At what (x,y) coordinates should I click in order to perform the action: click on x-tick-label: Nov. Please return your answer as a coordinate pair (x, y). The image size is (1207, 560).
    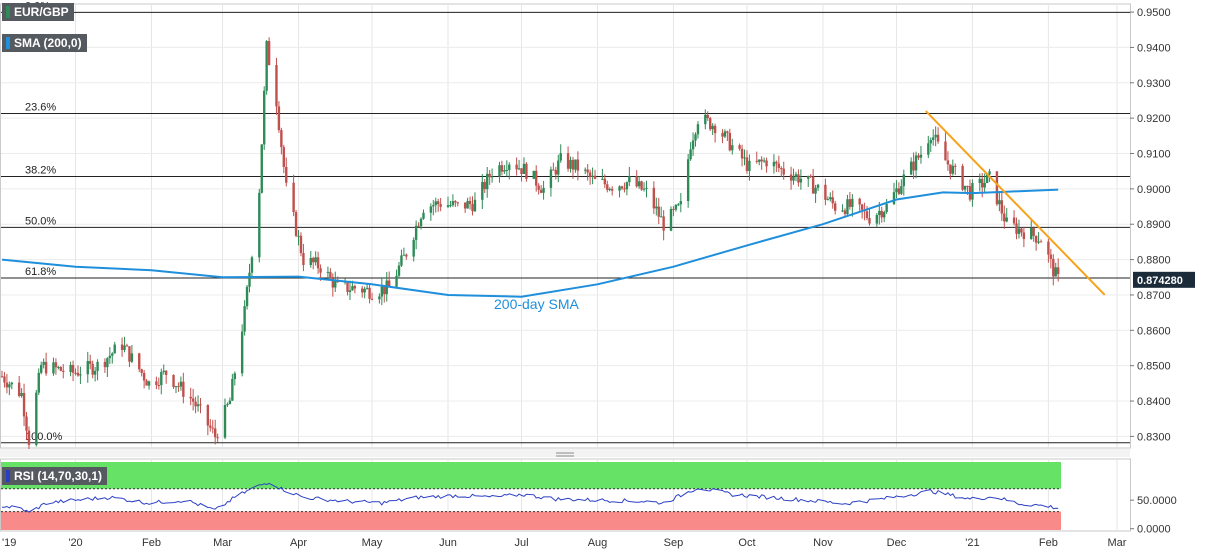
    Looking at the image, I should click on (823, 543).